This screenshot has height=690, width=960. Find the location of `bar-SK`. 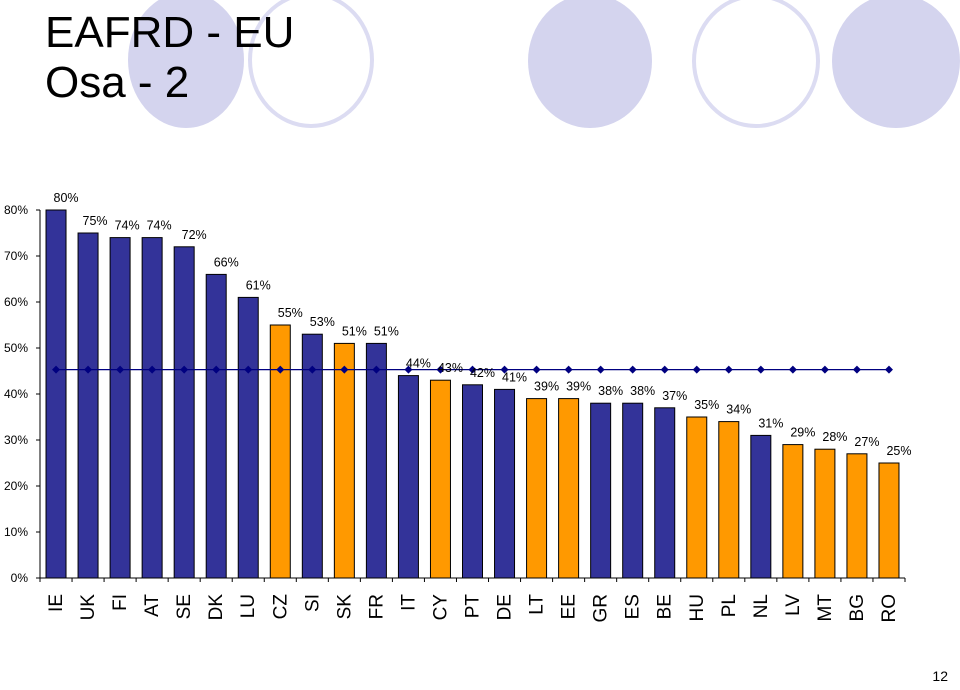

bar-SK is located at coordinates (344, 460).